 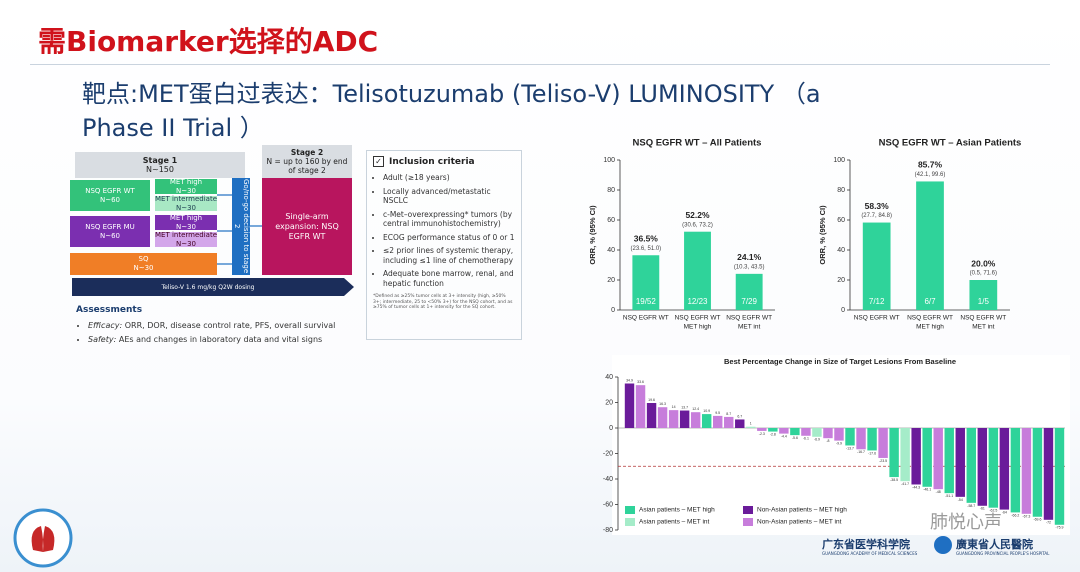 I want to click on value-label: -8, so click(x=827, y=441).